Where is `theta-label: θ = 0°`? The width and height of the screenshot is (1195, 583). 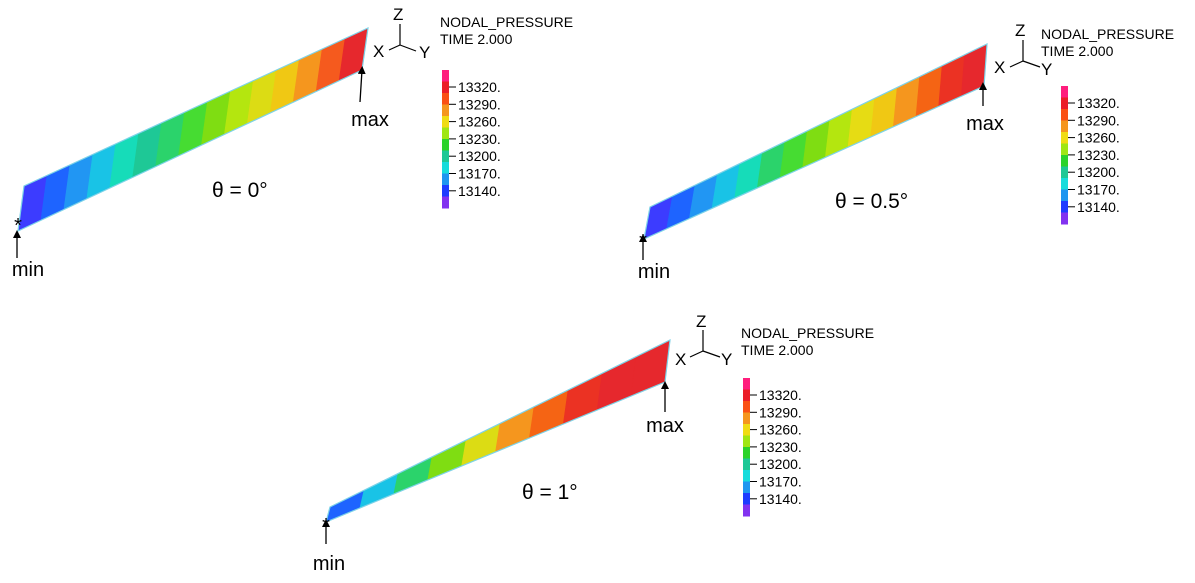 theta-label: θ = 0° is located at coordinates (240, 190).